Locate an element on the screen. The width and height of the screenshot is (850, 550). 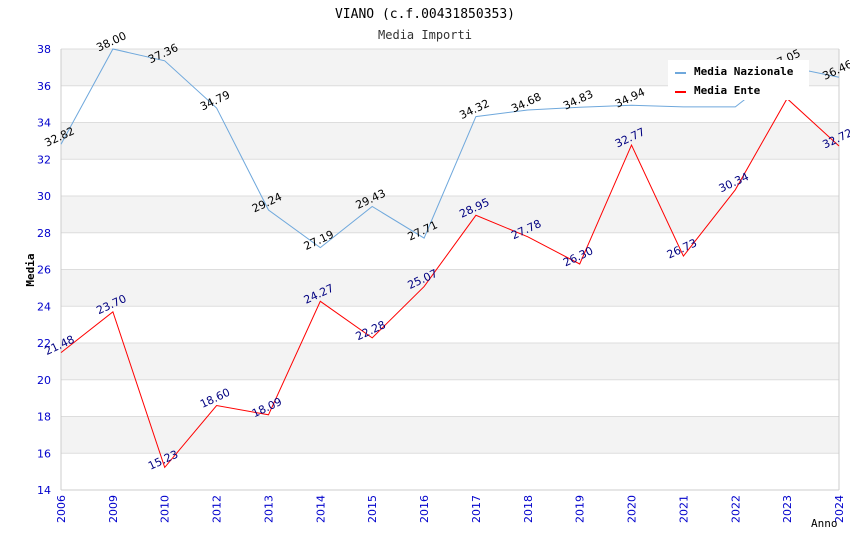
legend: Media Nazionale Media Ente is located at coordinates (738, 80).